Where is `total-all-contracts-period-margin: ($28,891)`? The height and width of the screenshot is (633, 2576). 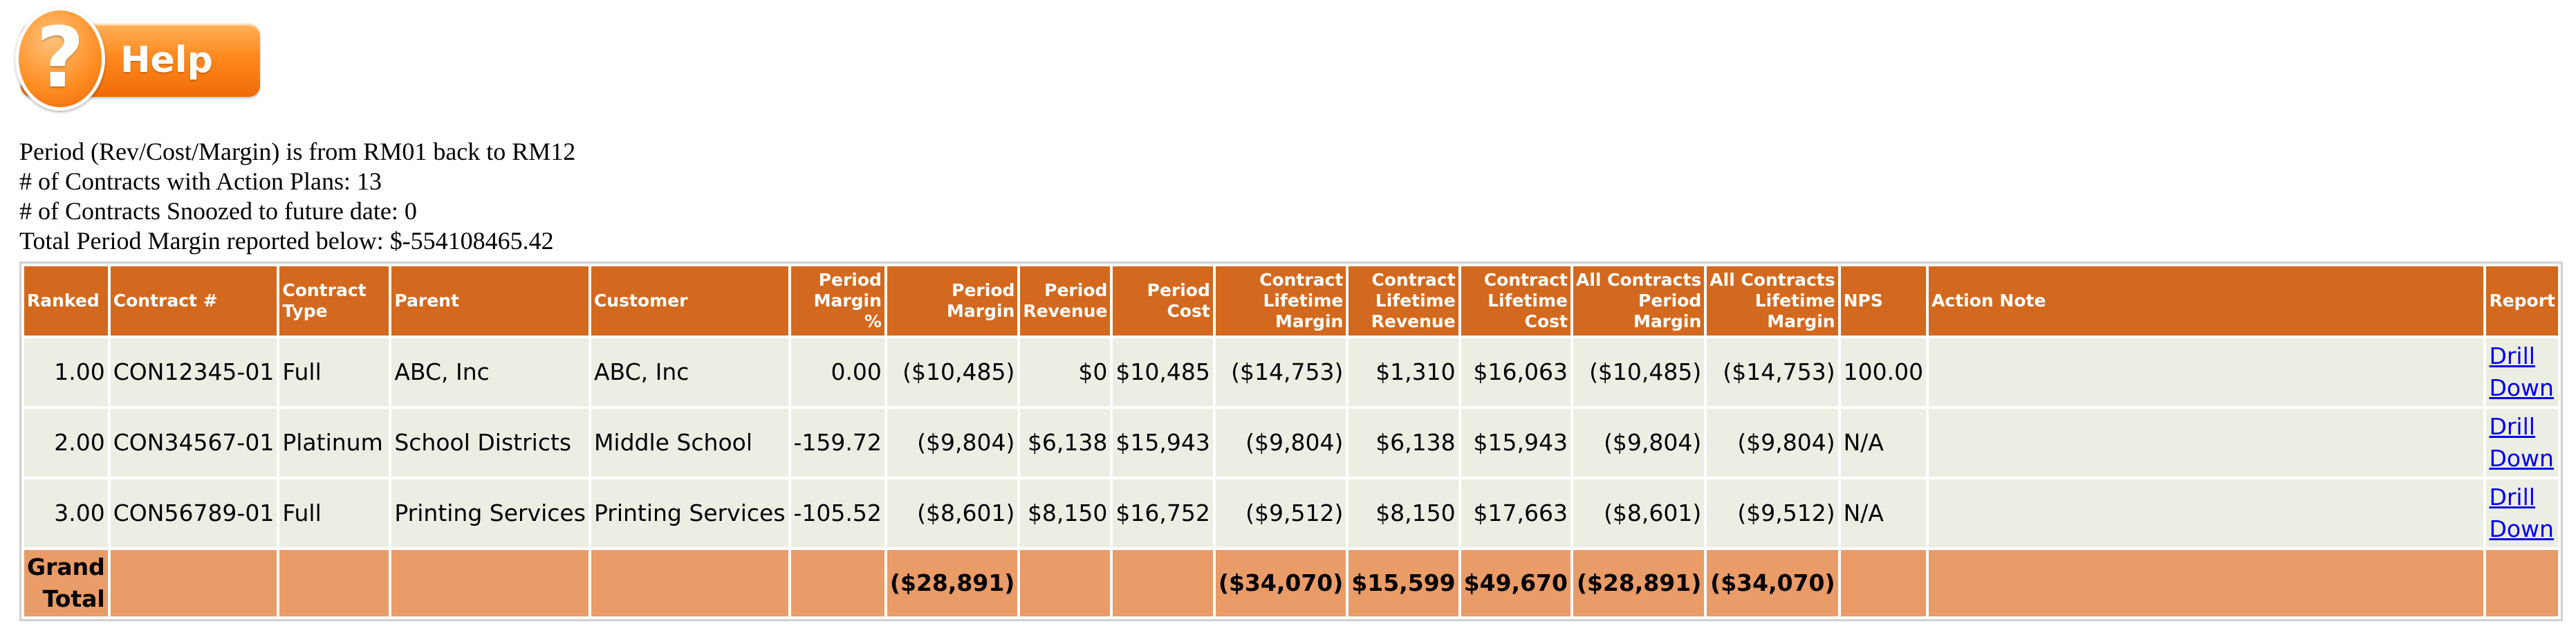 total-all-contracts-period-margin: ($28,891) is located at coordinates (1639, 583).